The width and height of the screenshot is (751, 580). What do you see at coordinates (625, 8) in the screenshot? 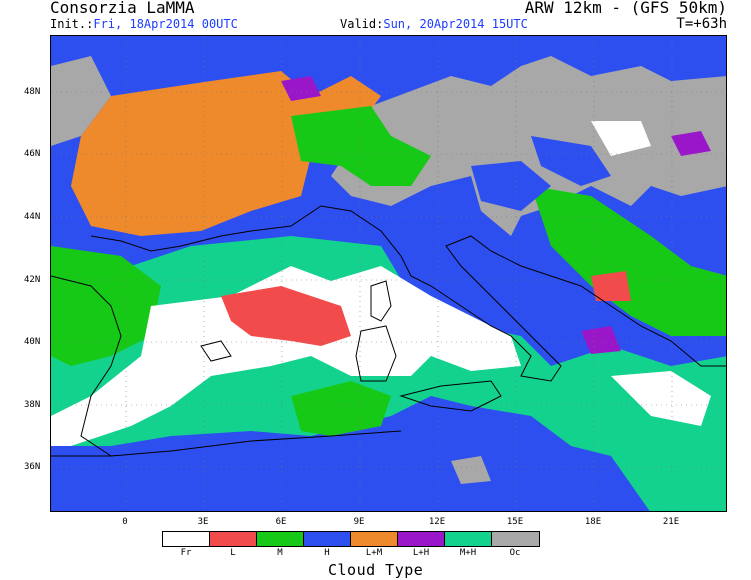
I see `model-title: ARW 12km - (GFS 50km)` at bounding box center [625, 8].